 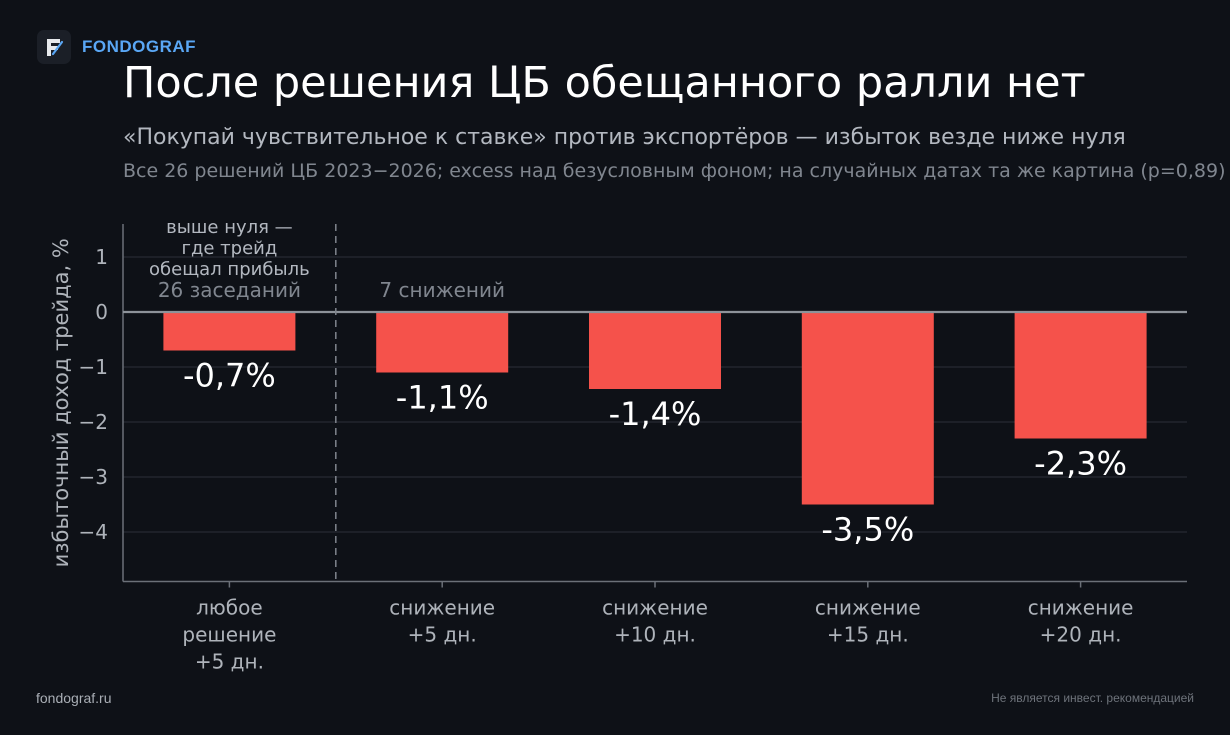 I want to click on y-tick-label: −3, so click(x=93, y=477).